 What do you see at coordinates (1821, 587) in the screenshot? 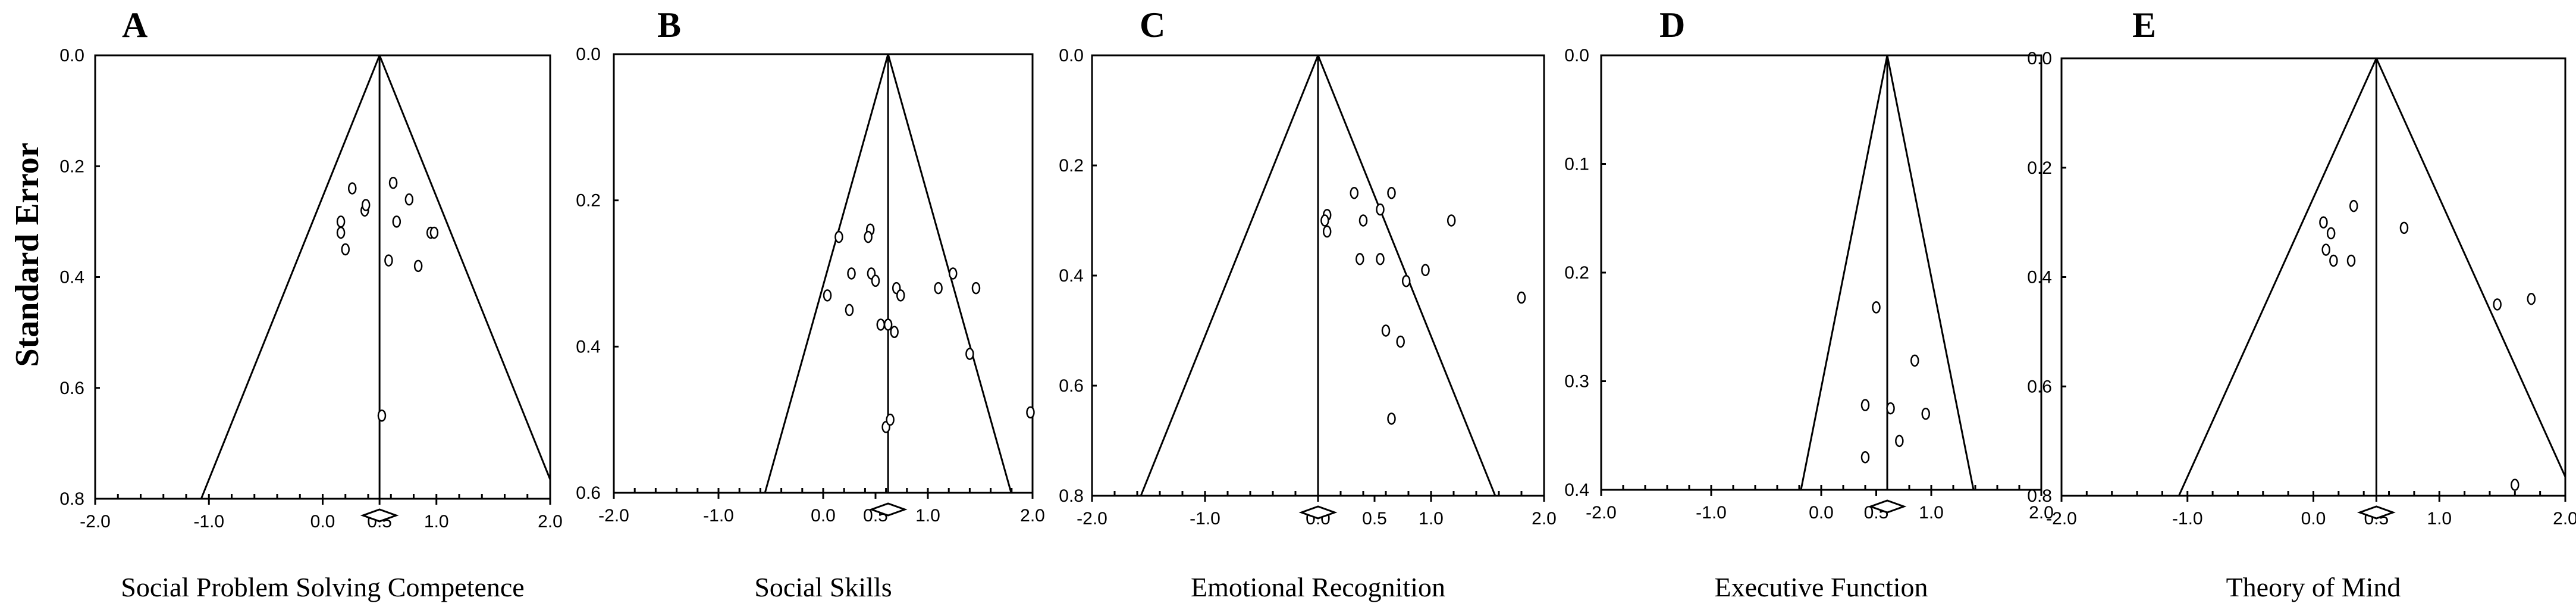
I see `x-axis-label: Executive Function` at bounding box center [1821, 587].